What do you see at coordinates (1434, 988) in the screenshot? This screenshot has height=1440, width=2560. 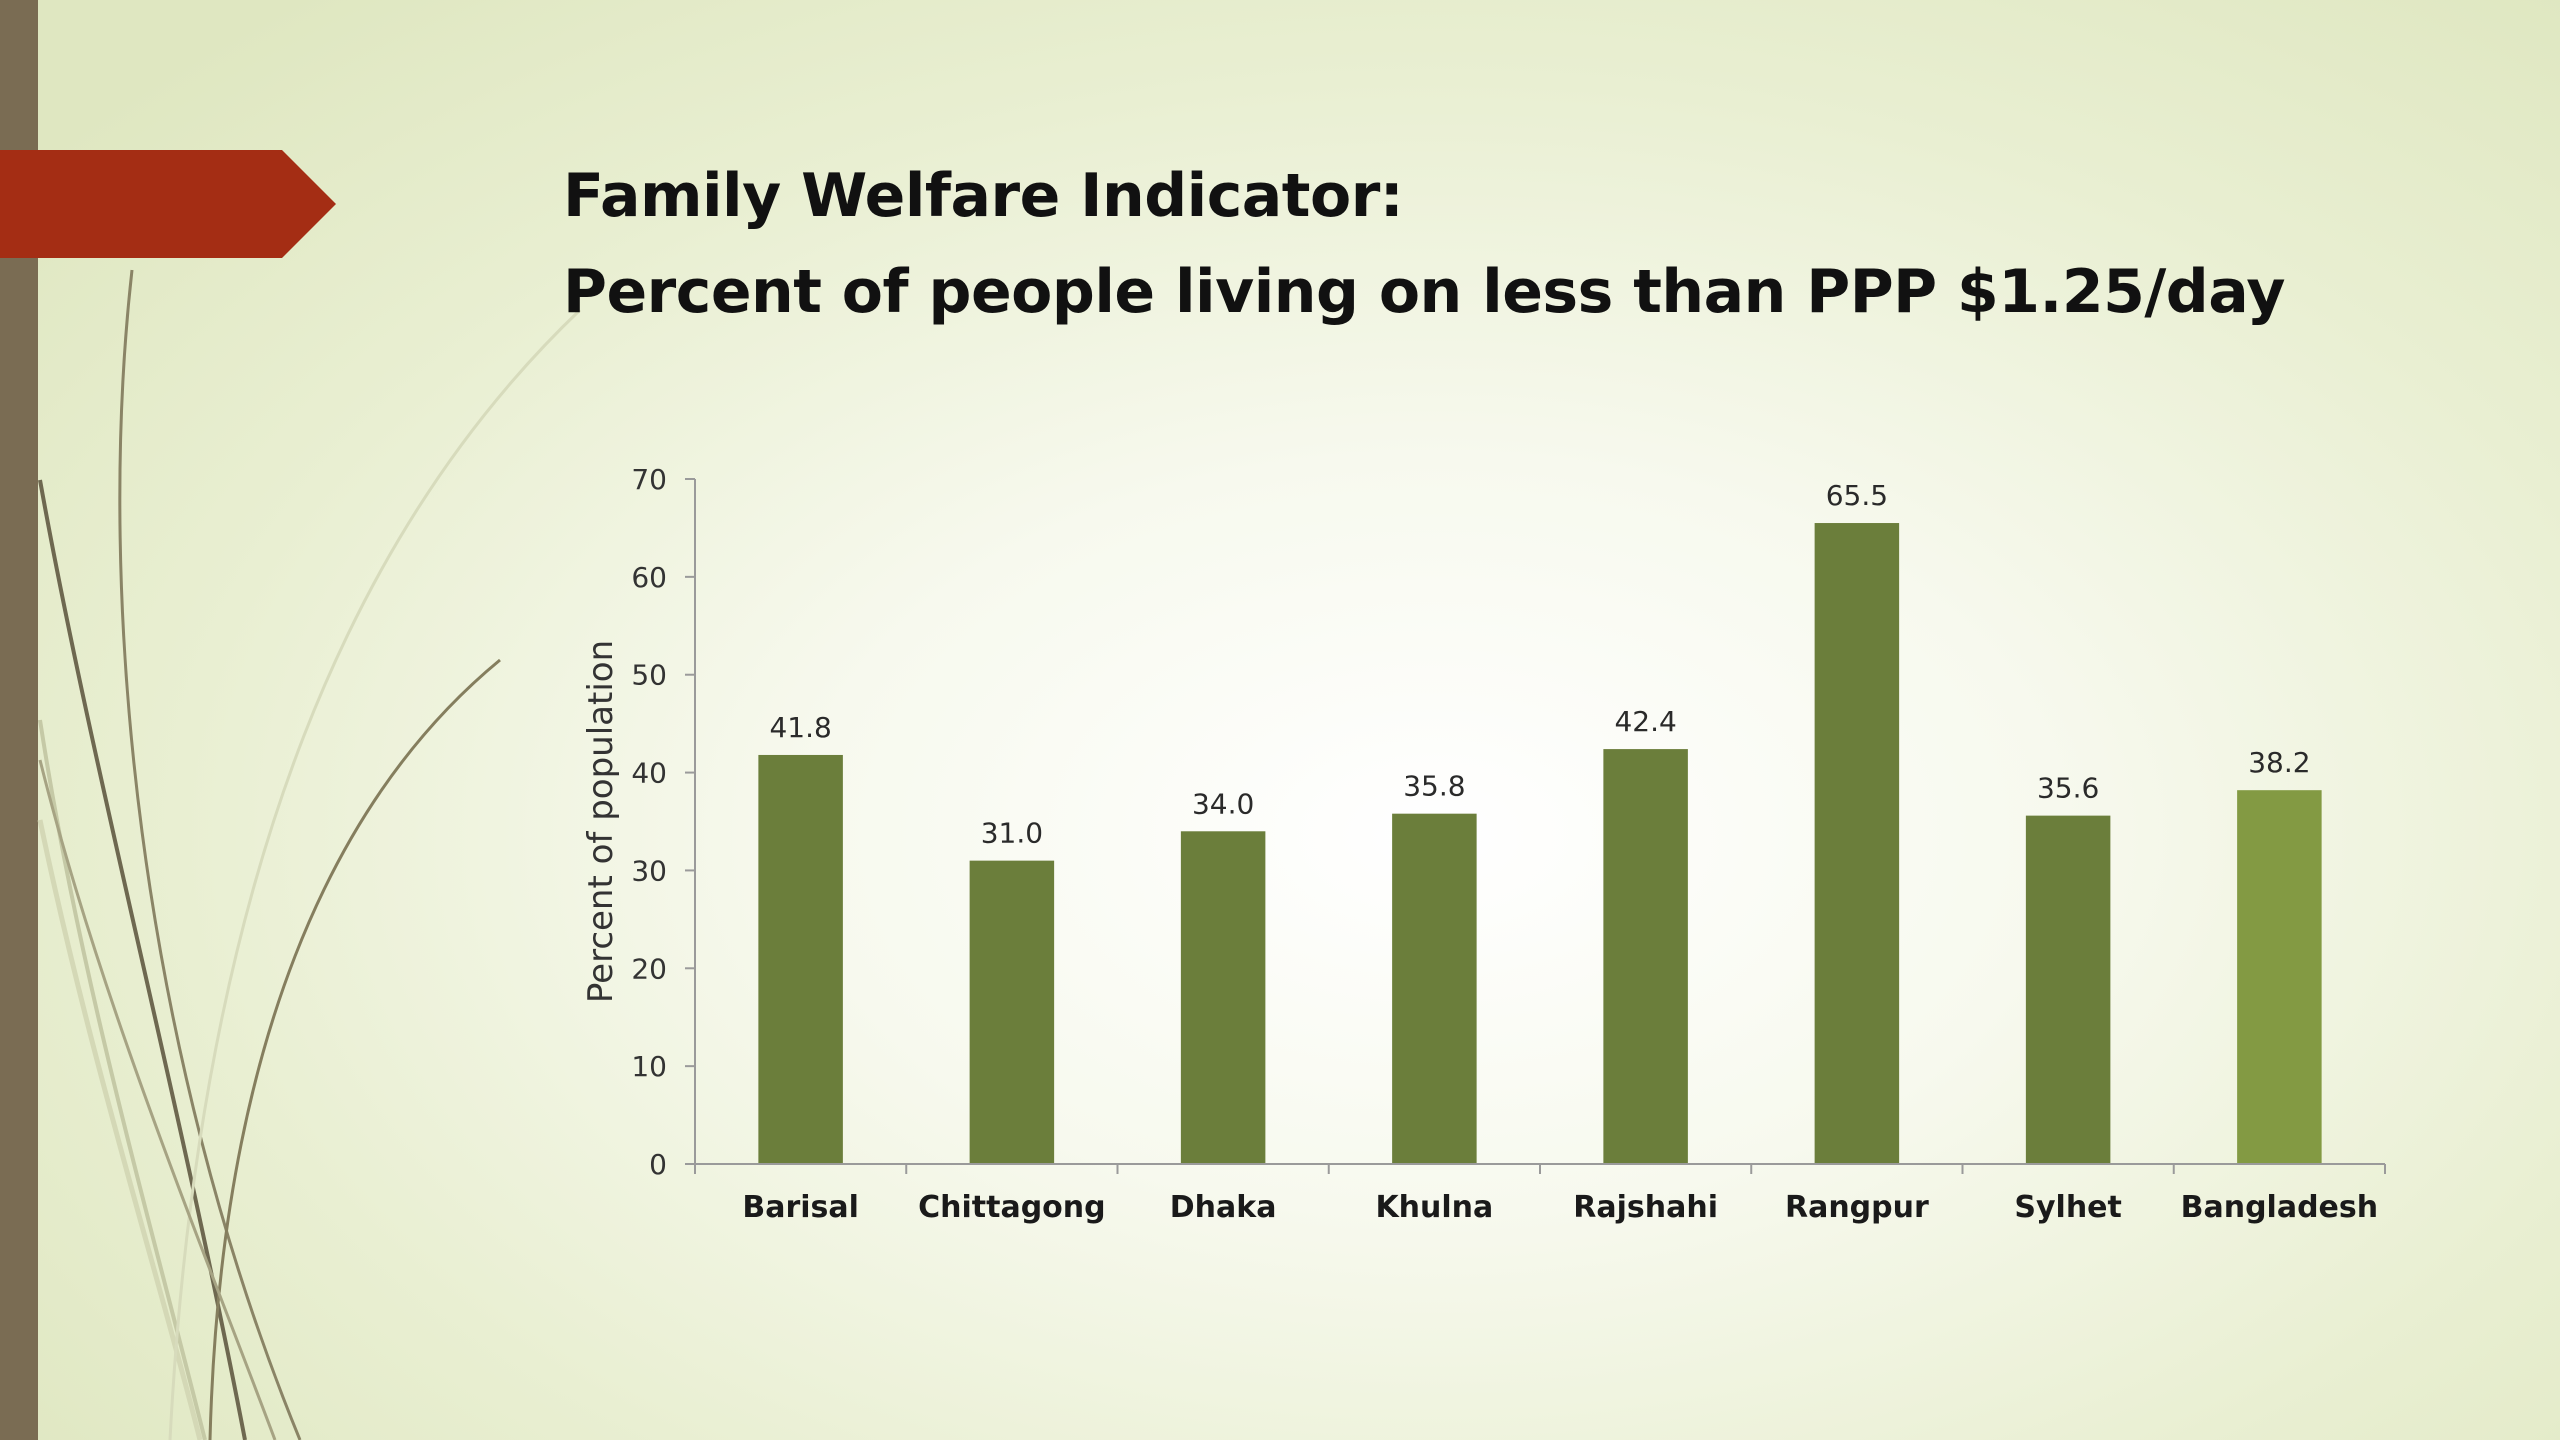 I see `bar-khulna` at bounding box center [1434, 988].